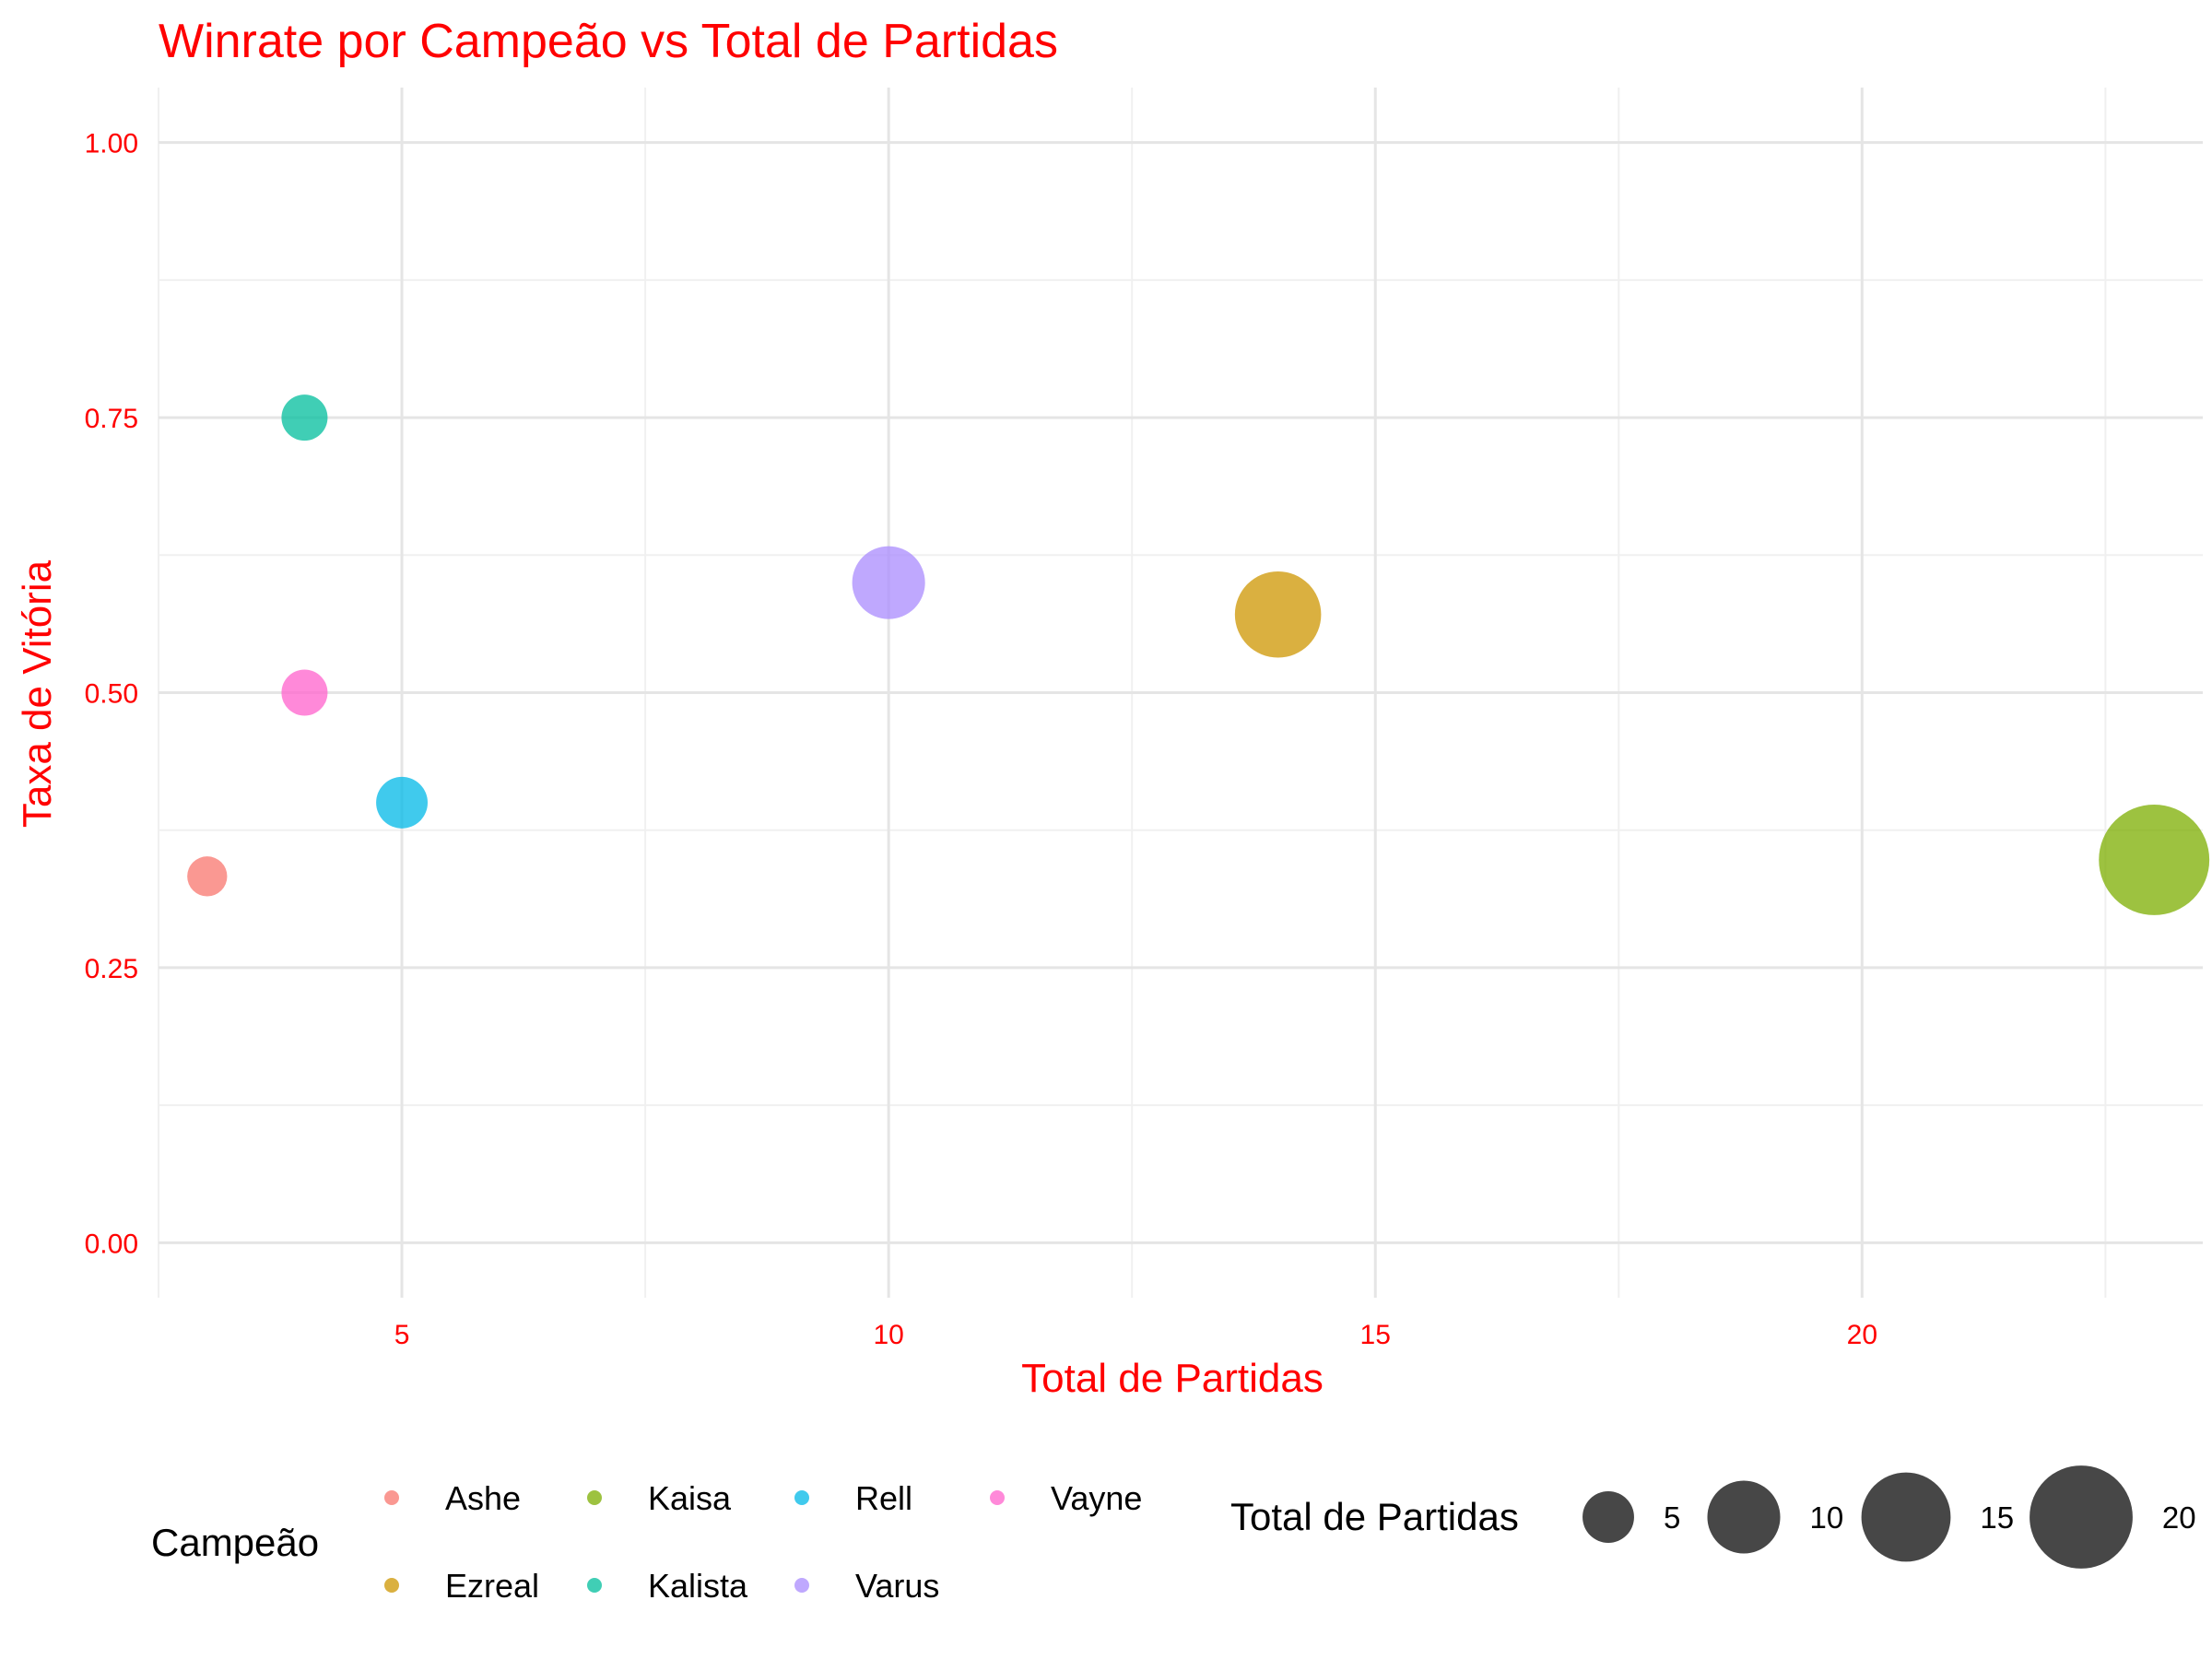 This screenshot has width=2212, height=1659. Describe the element at coordinates (897, 1586) in the screenshot. I see `legend-label-varus: Varus` at that location.